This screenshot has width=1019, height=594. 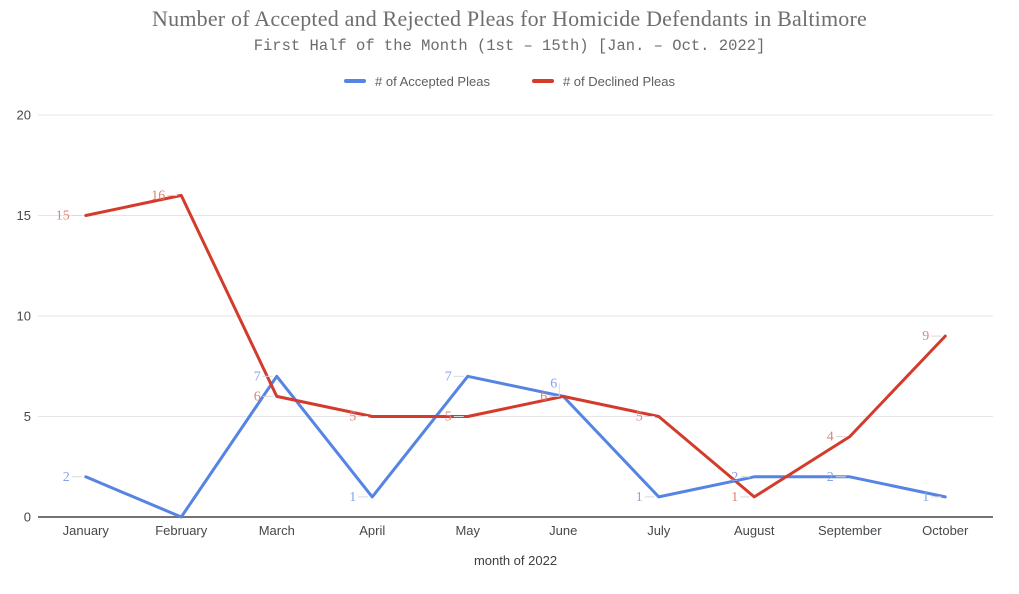 What do you see at coordinates (509, 81) in the screenshot?
I see `chart-legend: # of Accepted Pleas # of Declined Pleas` at bounding box center [509, 81].